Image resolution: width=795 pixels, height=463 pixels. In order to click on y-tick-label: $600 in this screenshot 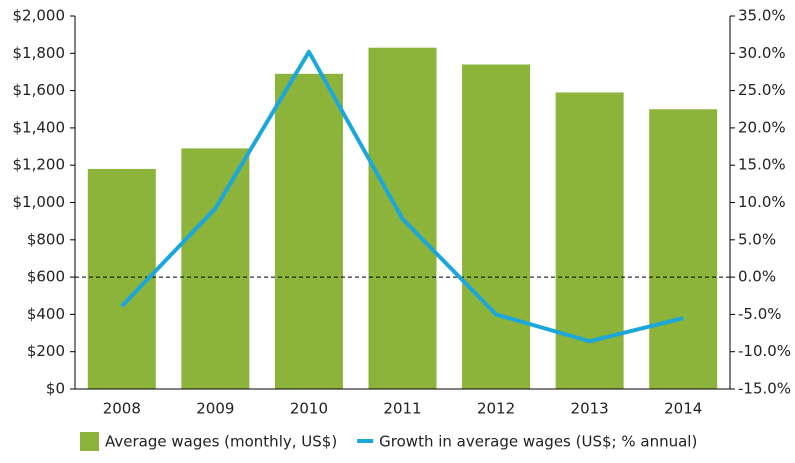, I will do `click(46, 277)`.